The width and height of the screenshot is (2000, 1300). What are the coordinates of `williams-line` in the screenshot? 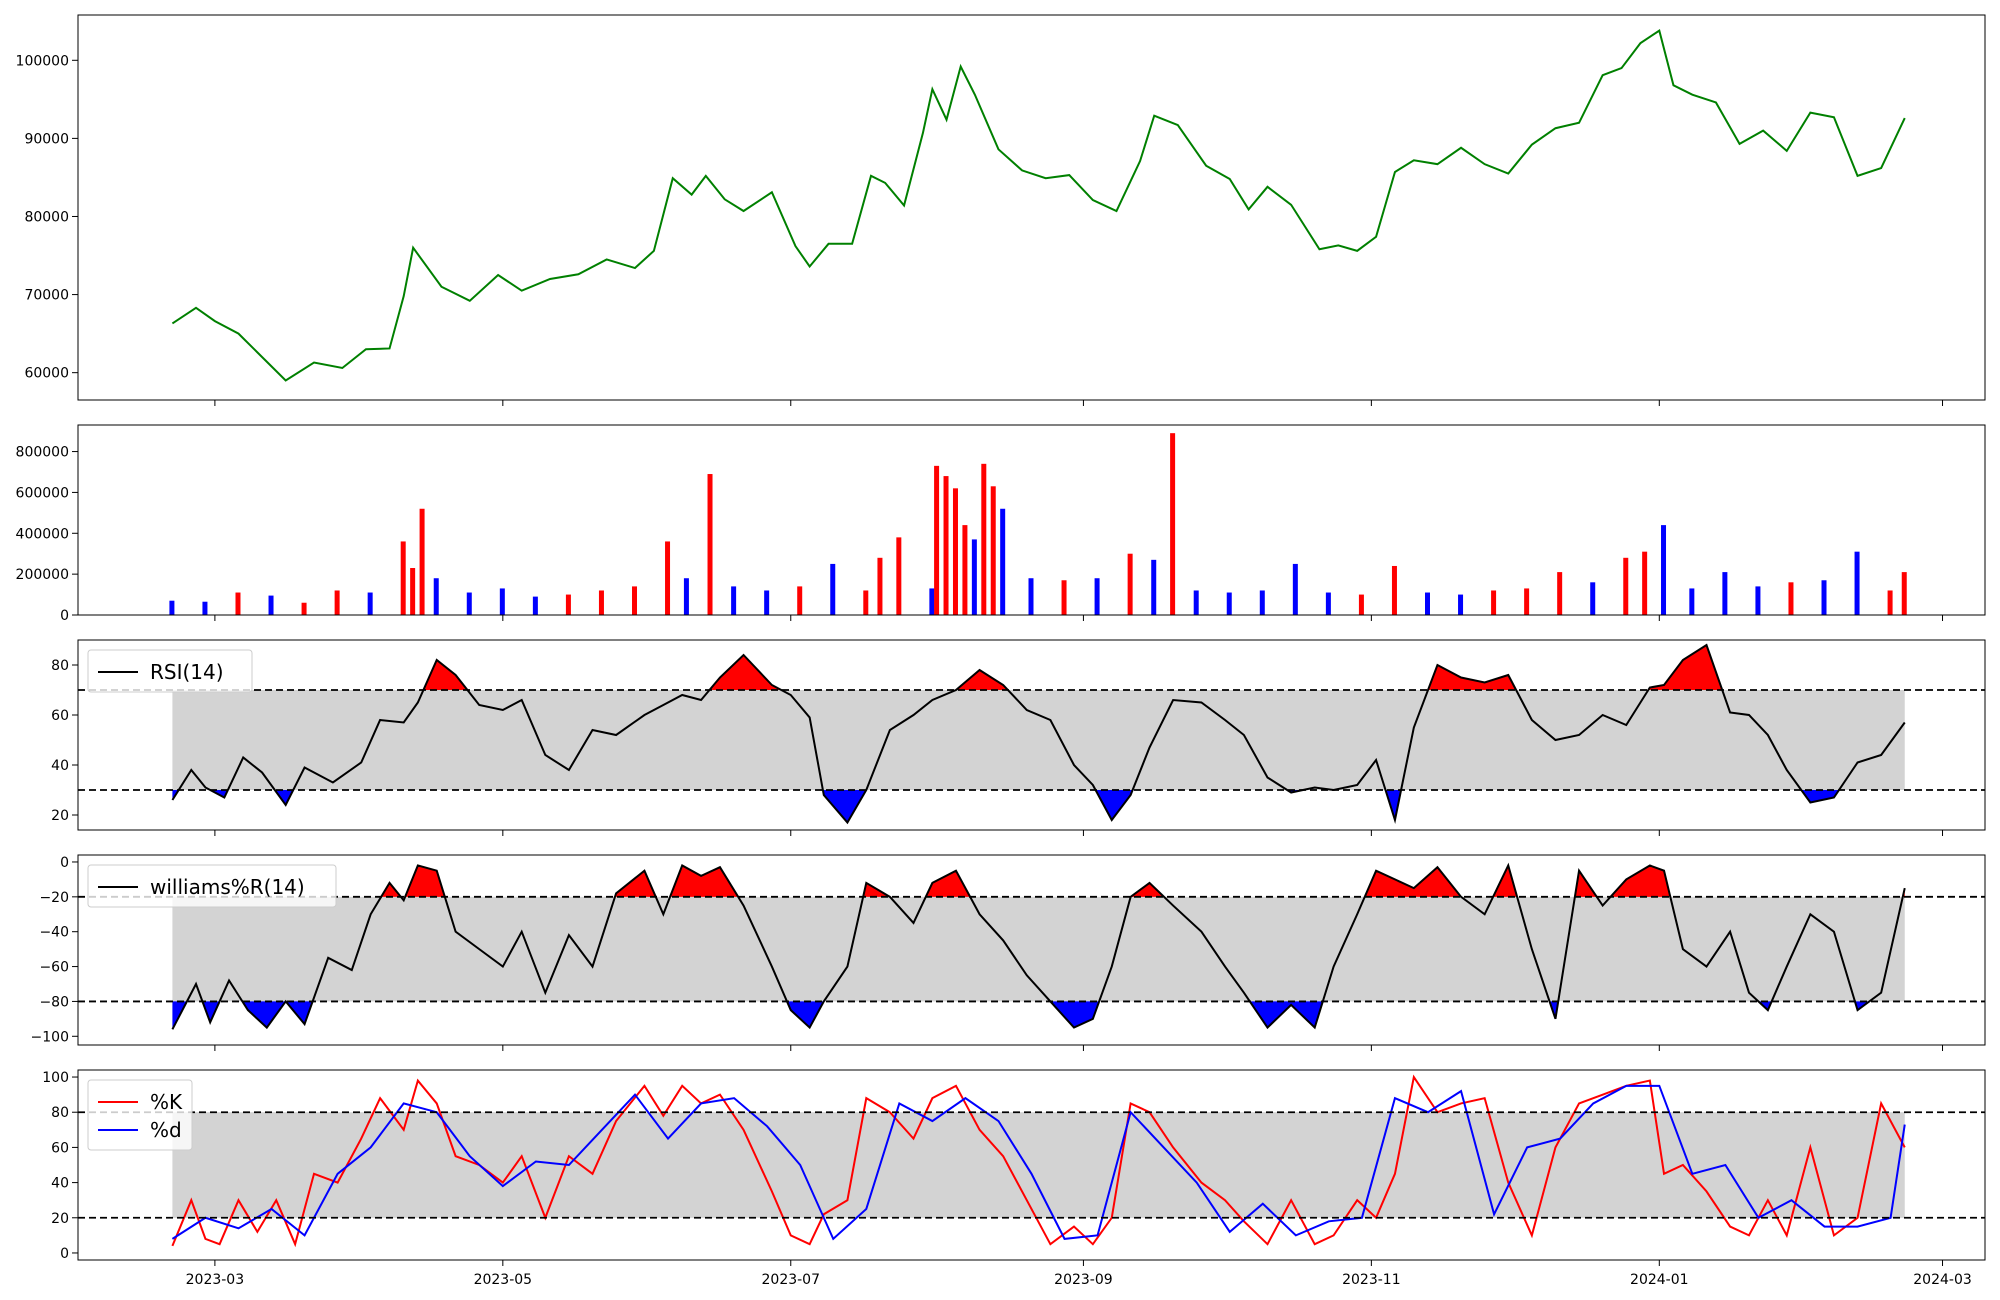 It's located at (1038, 946).